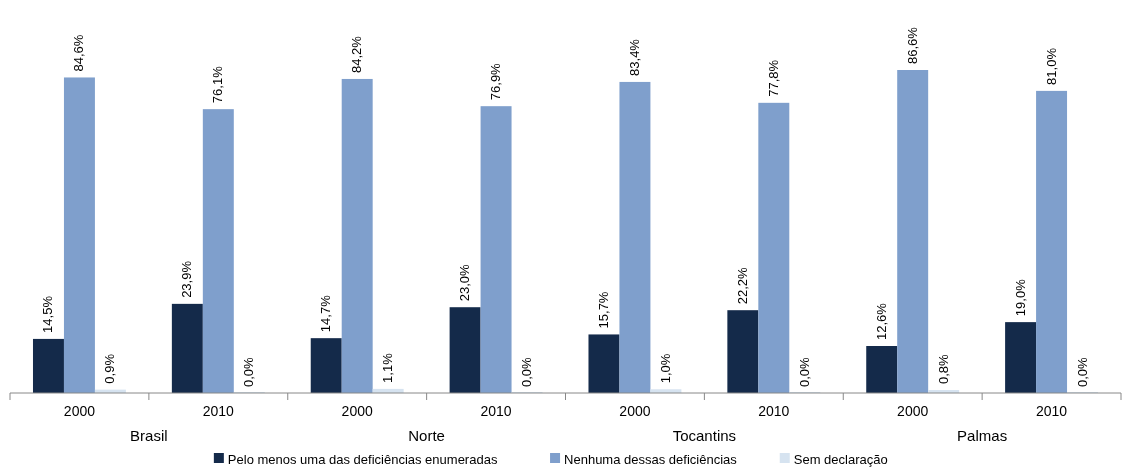  What do you see at coordinates (1020, 297) in the screenshot?
I see `data-label: 19,0%` at bounding box center [1020, 297].